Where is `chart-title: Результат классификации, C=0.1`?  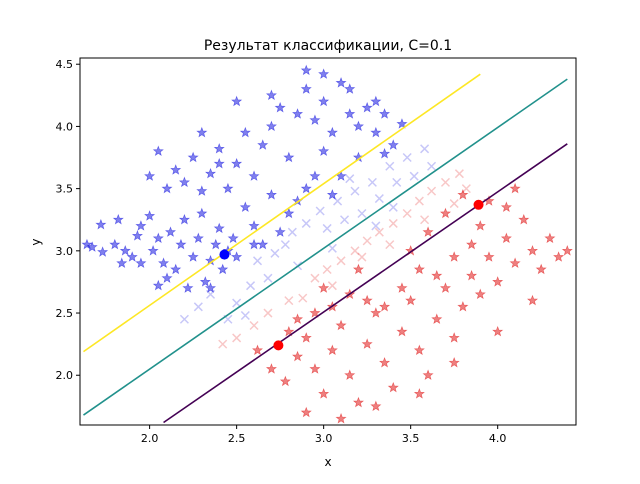 chart-title: Результат классификации, C=0.1 is located at coordinates (328, 46).